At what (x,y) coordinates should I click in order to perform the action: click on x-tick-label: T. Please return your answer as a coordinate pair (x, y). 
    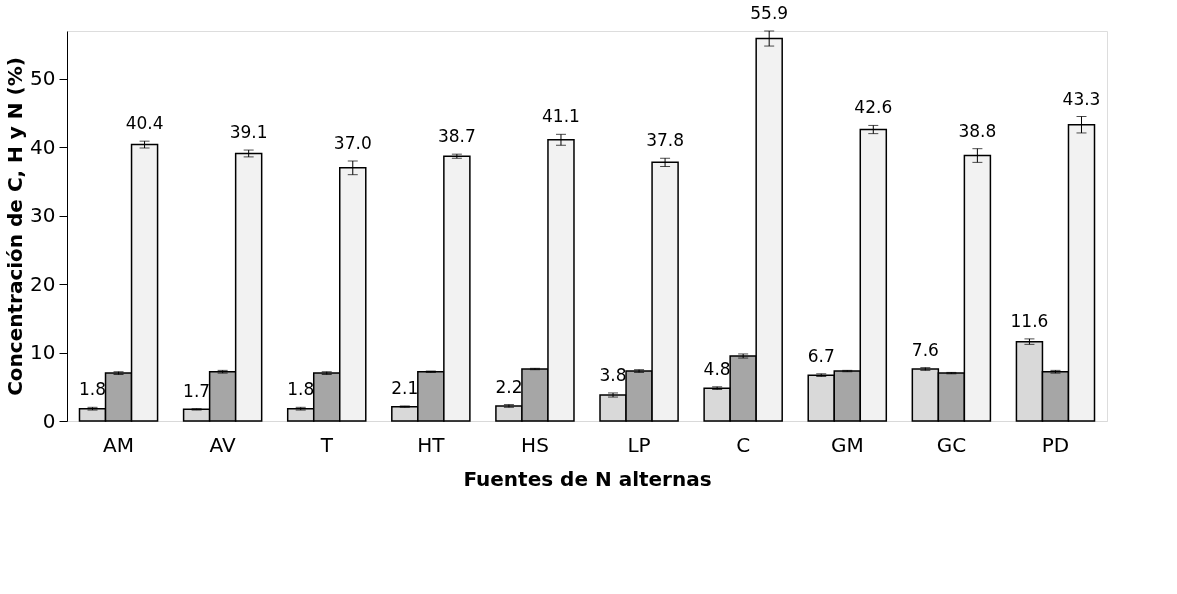
    Looking at the image, I should click on (326, 444).